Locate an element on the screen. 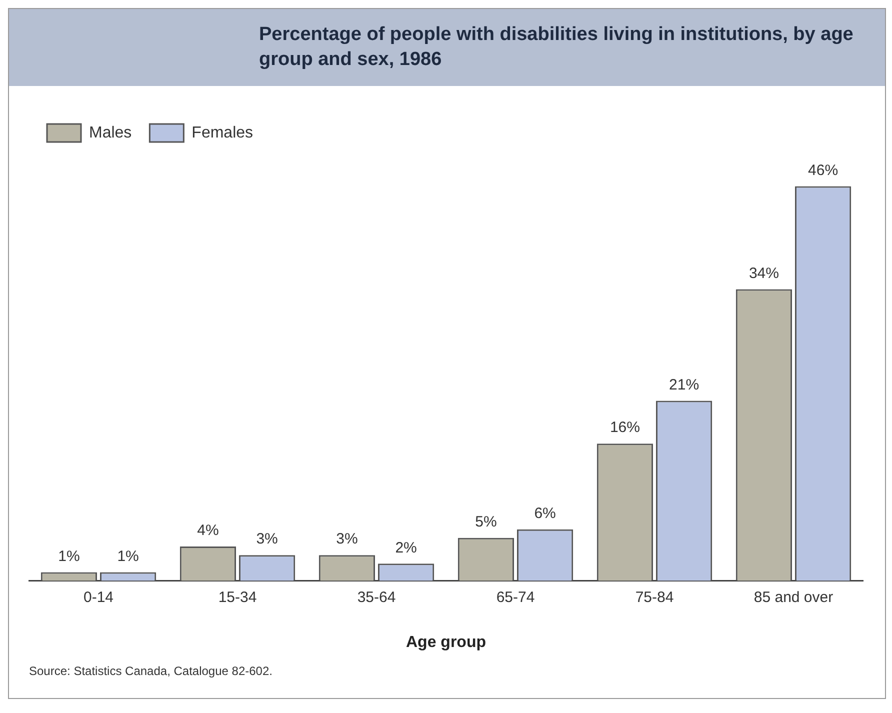 The image size is (892, 713). x-axis-title: Age group is located at coordinates (446, 643).